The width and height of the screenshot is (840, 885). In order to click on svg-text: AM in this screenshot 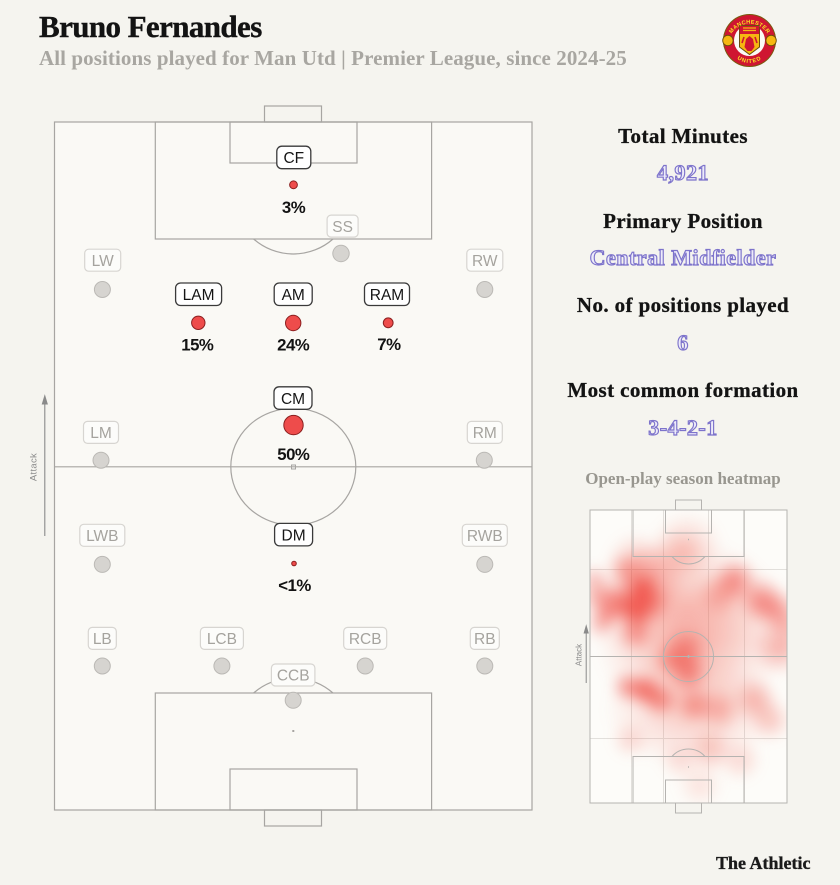, I will do `click(293, 295)`.